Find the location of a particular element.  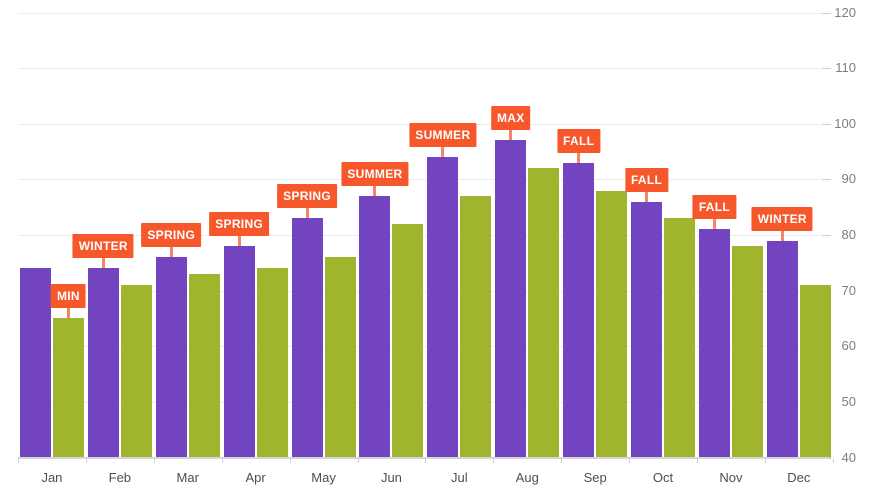

x-axis-label-nov: Nov is located at coordinates (731, 477).